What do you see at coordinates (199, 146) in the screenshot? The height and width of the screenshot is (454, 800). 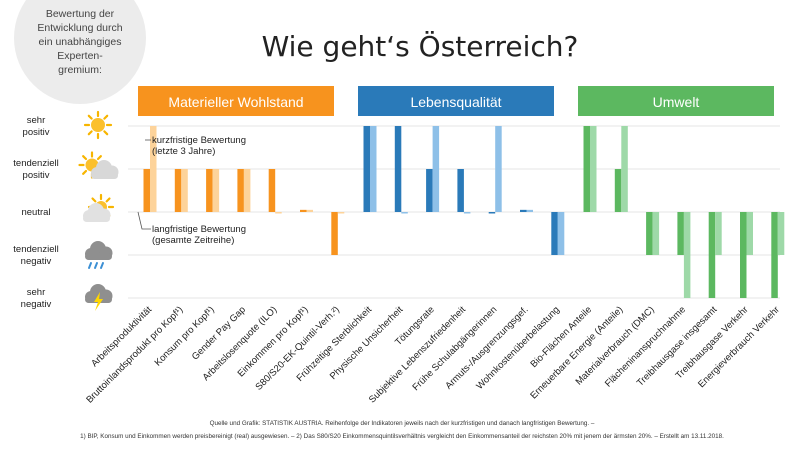 I see `annotation-short-term: kurzfristige Bewertung (letzte 3 Jahre)` at bounding box center [199, 146].